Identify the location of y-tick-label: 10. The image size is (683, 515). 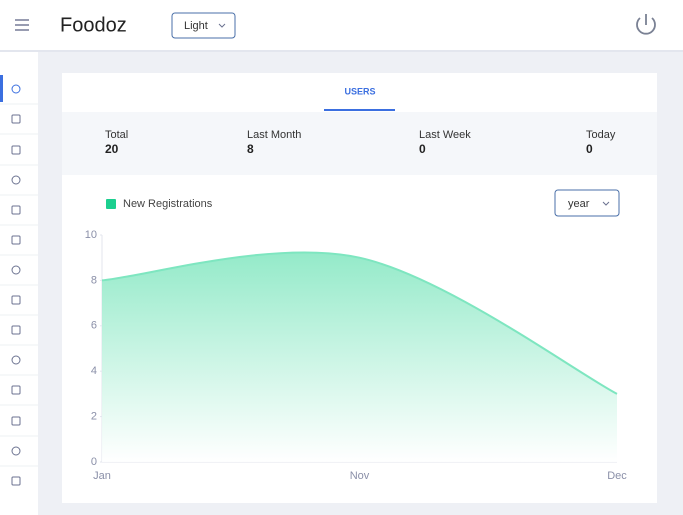
(91, 235).